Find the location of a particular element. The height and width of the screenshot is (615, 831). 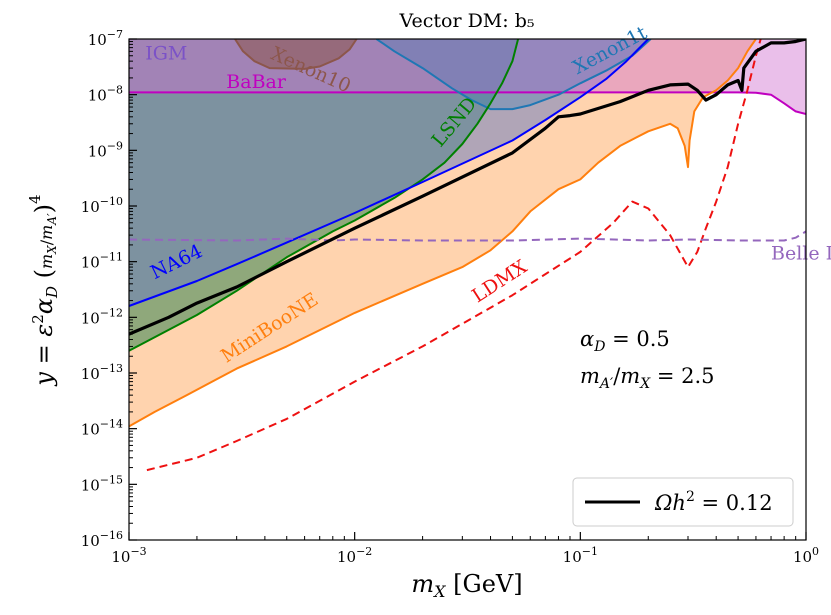

x-tick-label: 10⁰ is located at coordinates (806, 555).